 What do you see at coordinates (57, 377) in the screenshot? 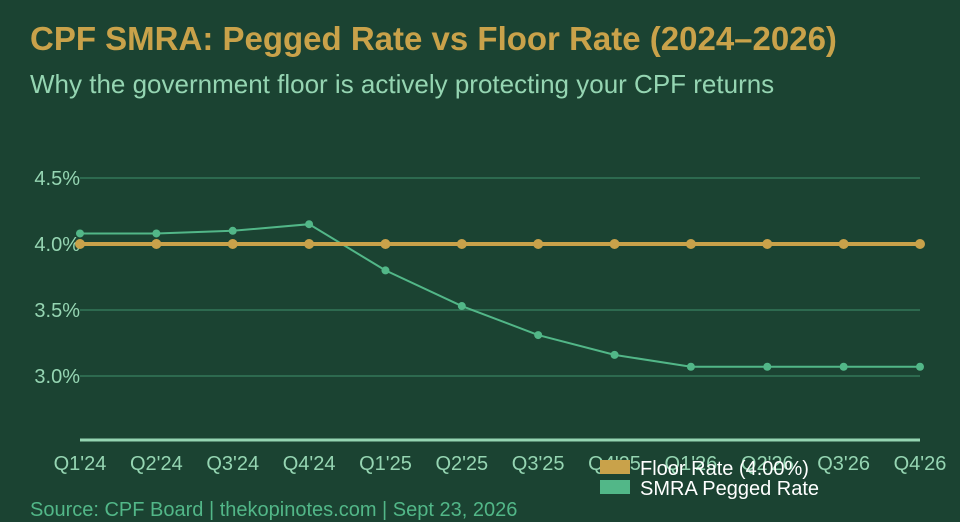
I see `y-tick-label: 3.0%` at bounding box center [57, 377].